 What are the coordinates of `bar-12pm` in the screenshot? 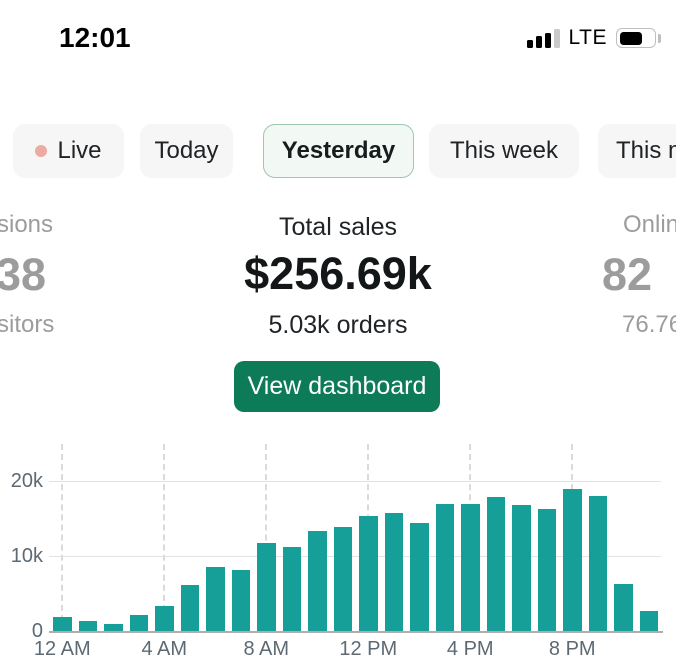 It's located at (368, 573).